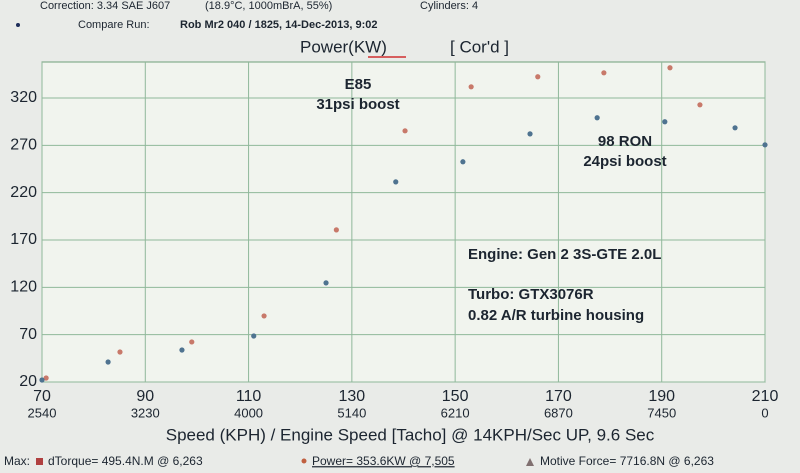  What do you see at coordinates (279, 25) in the screenshot?
I see `compare-run: Rob Mr2 040 / 1825, 14-Dec-2013, 9:02` at bounding box center [279, 25].